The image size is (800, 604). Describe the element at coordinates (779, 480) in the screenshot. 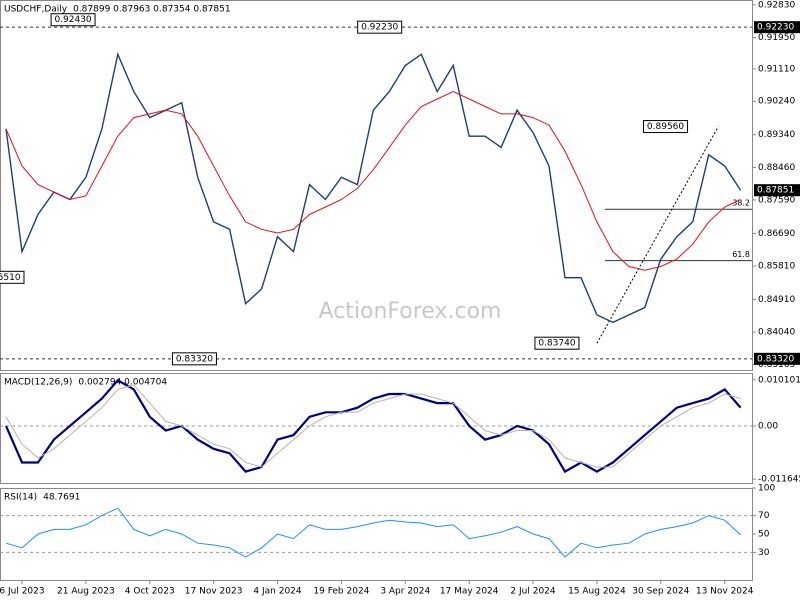

I see `y-tick-label: -0.011645` at that location.